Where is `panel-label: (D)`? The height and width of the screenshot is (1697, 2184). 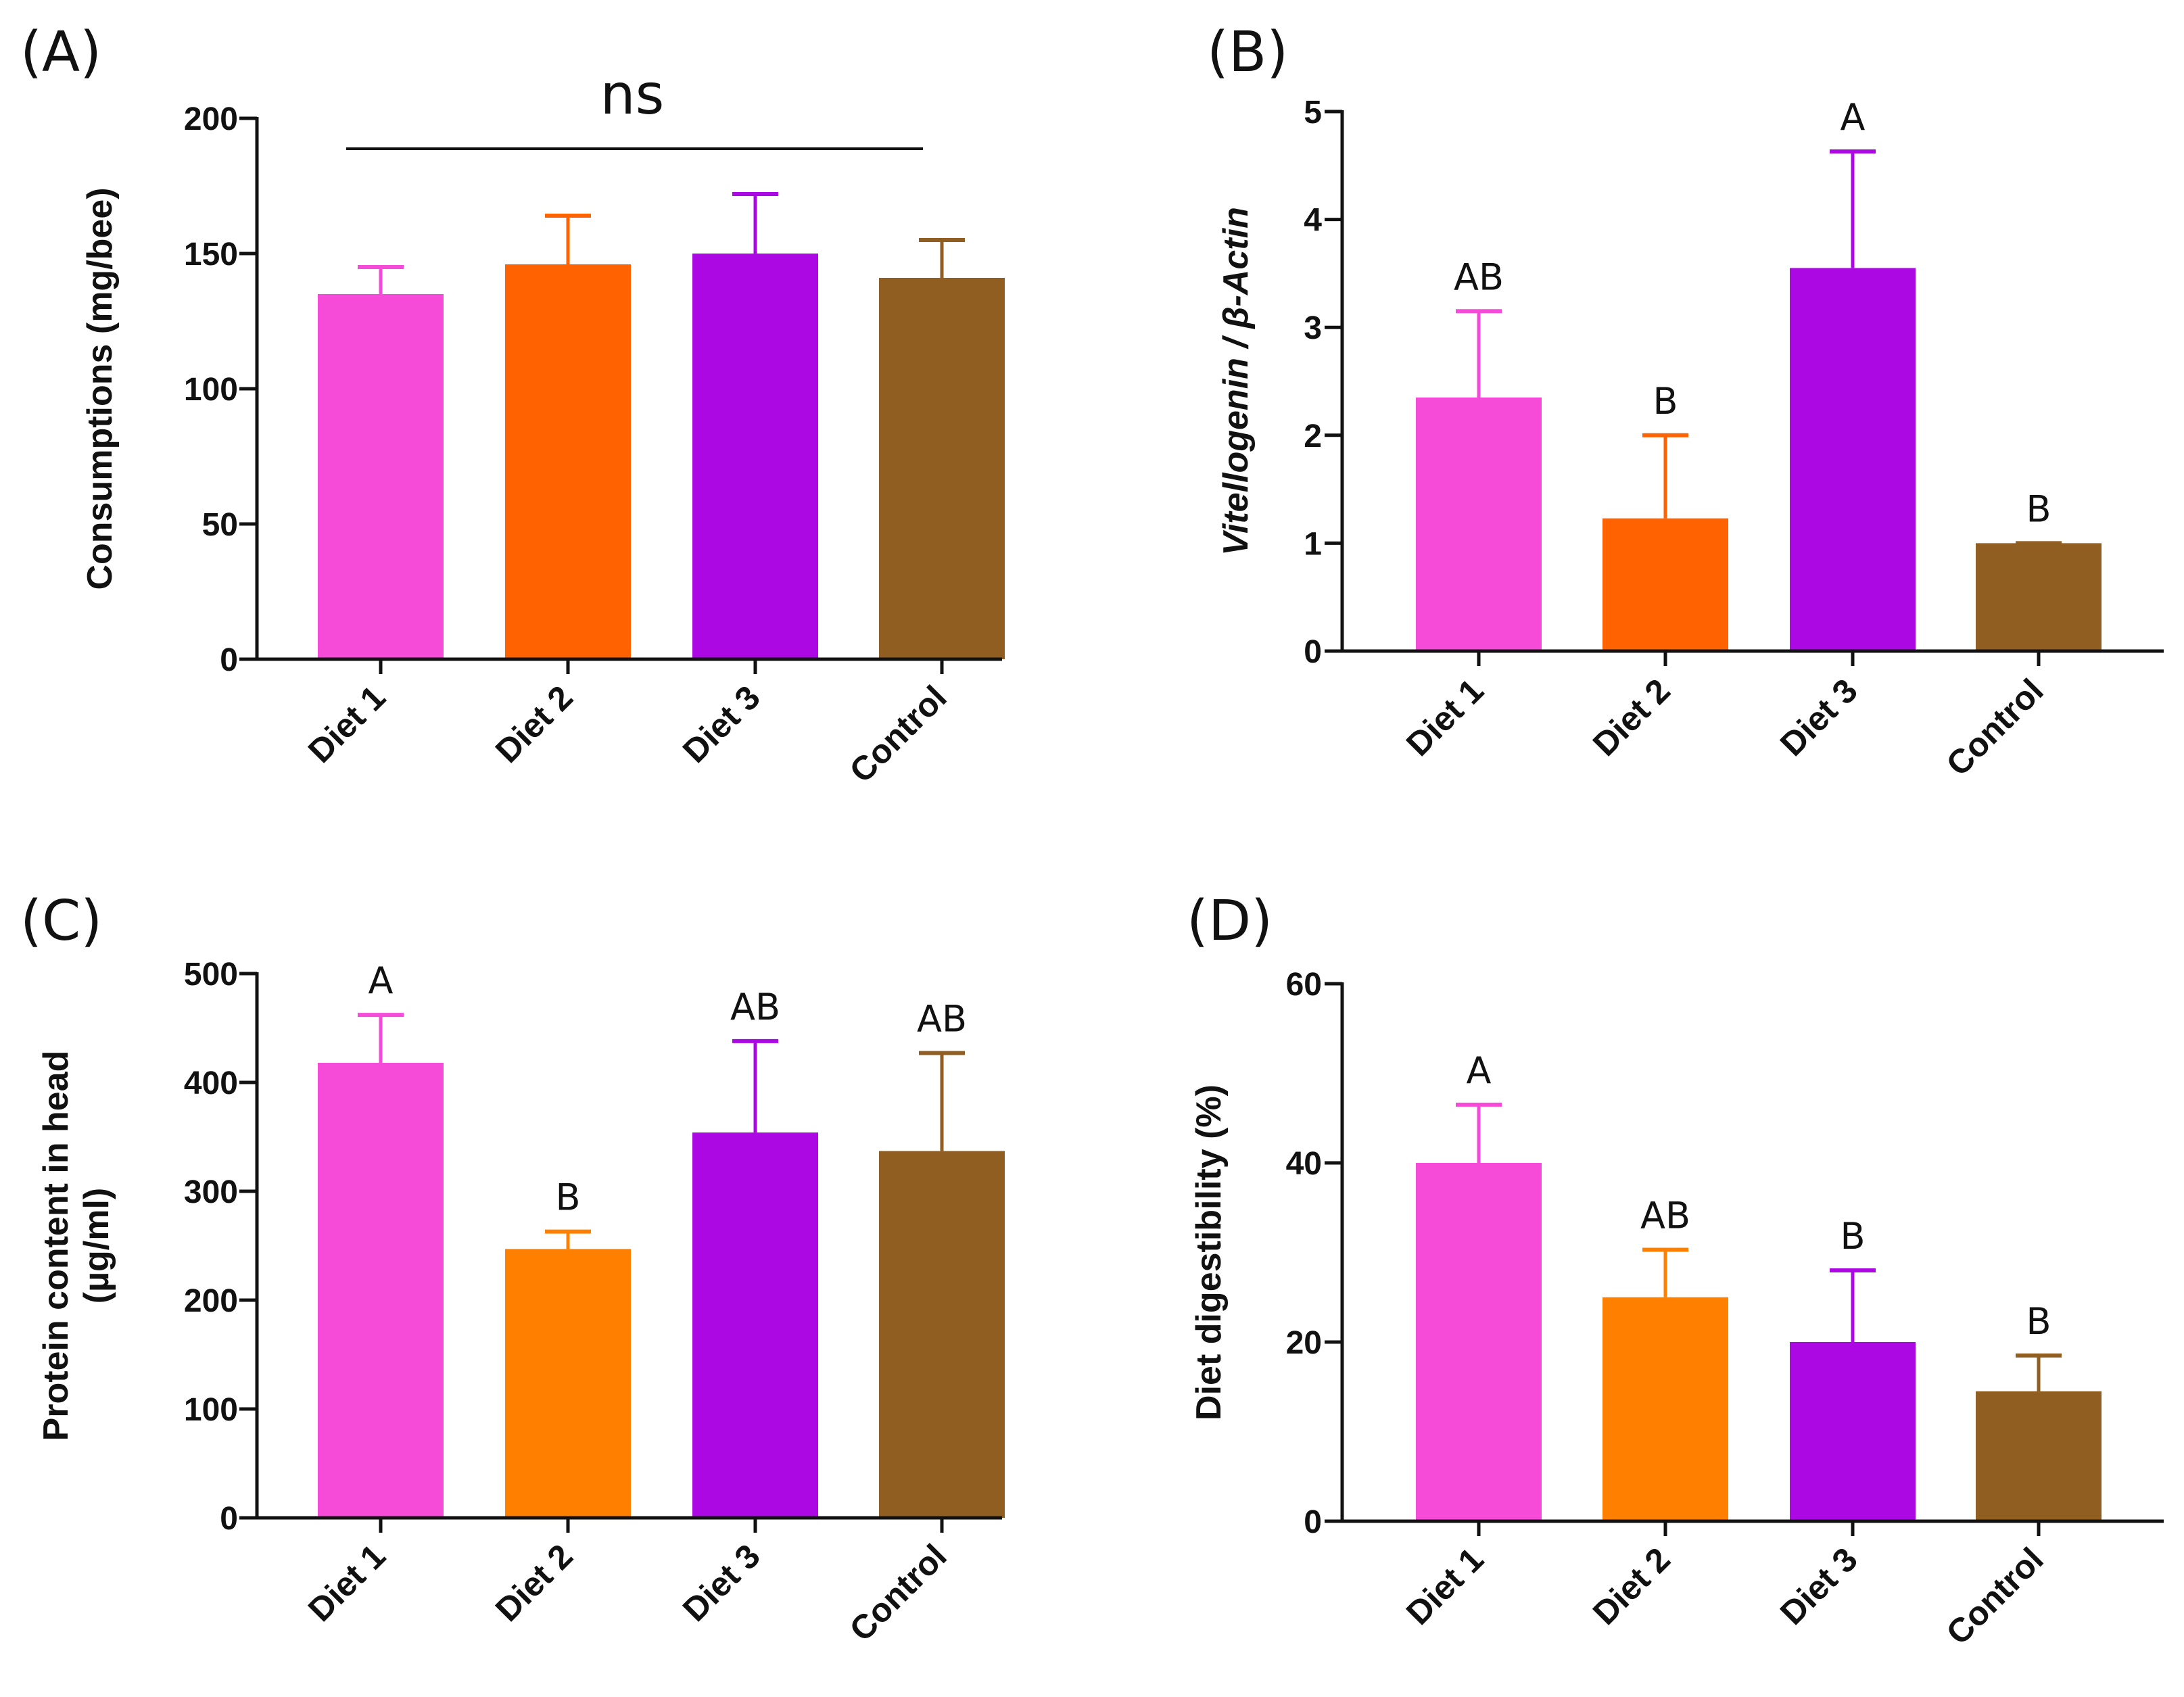 panel-label: (D) is located at coordinates (1230, 921).